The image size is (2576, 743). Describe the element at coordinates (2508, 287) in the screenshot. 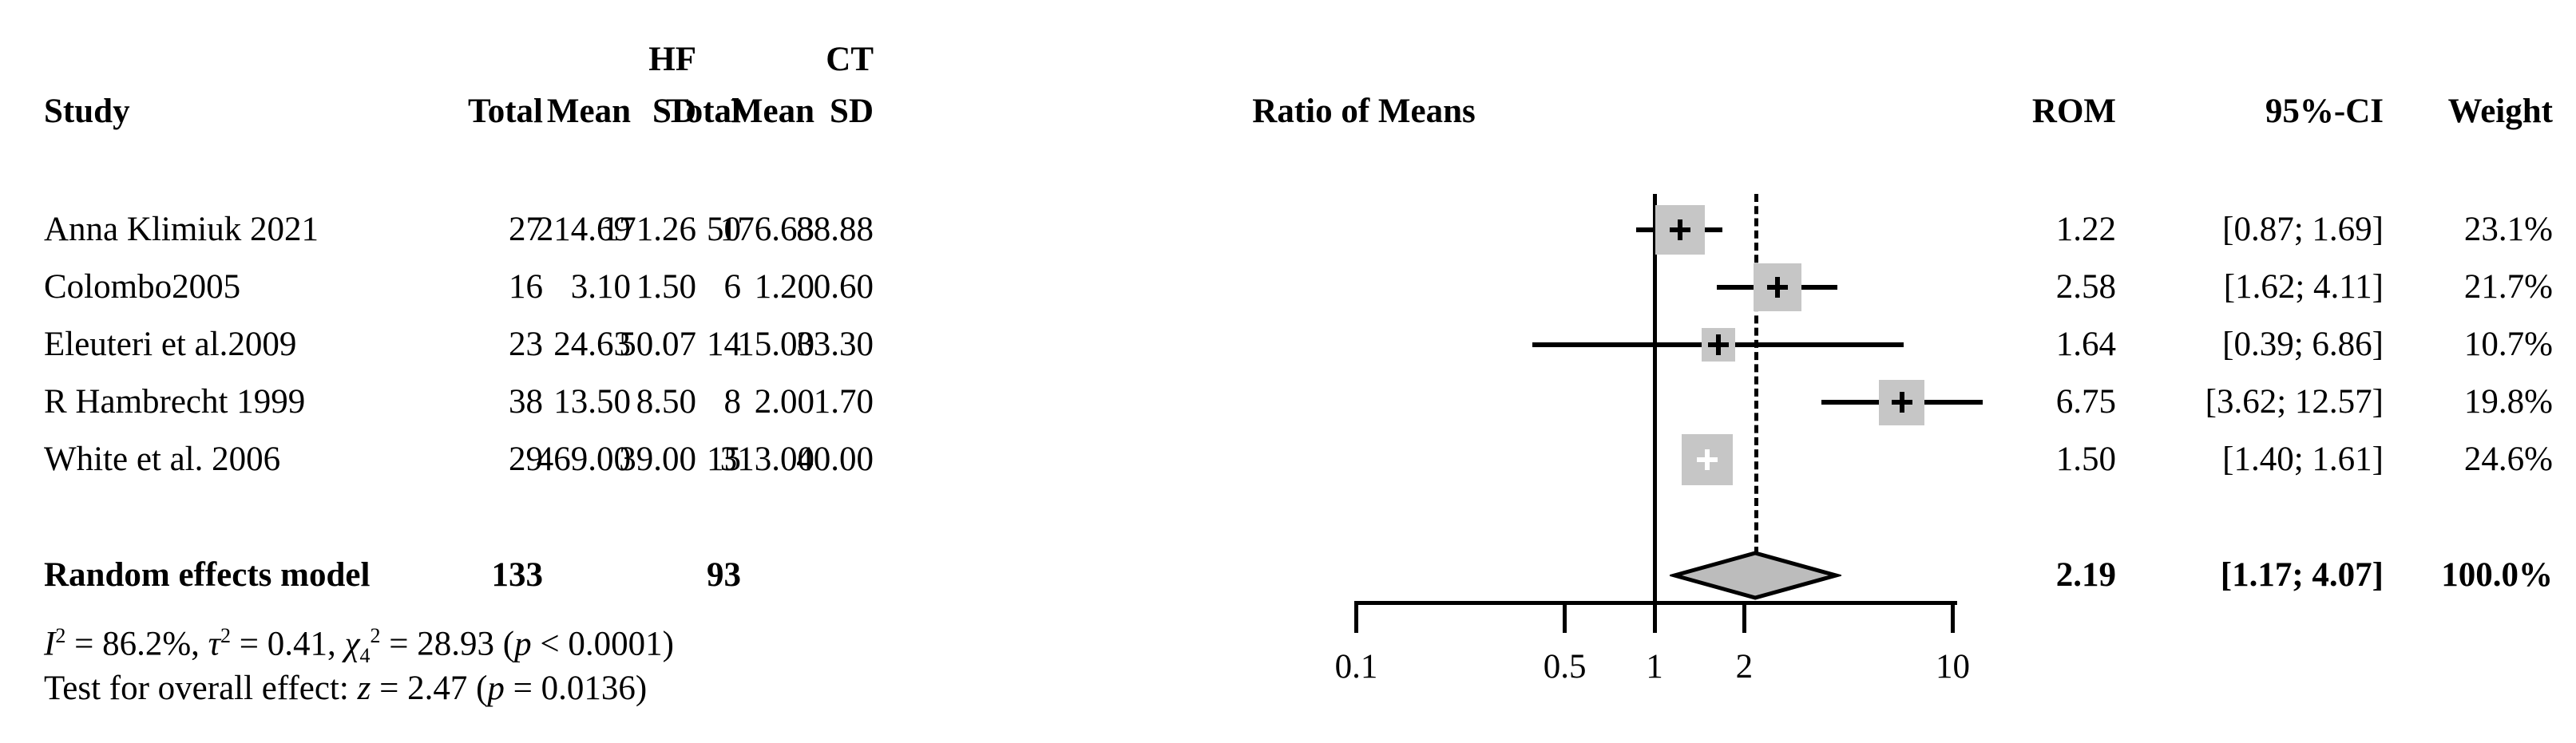

I see `weight-cell: 21.7%` at that location.